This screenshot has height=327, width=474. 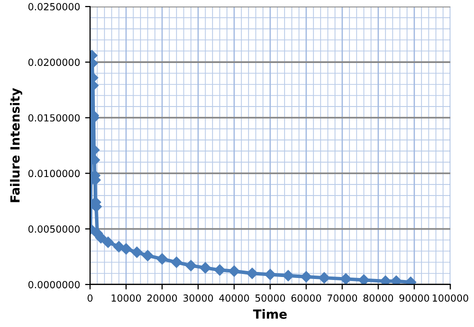 What do you see at coordinates (234, 298) in the screenshot?
I see `x-tick-label: 40000` at bounding box center [234, 298].